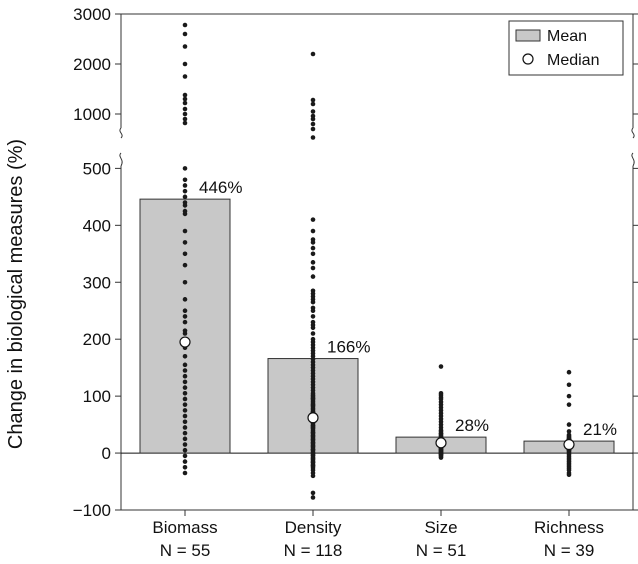 This screenshot has width=638, height=564. What do you see at coordinates (440, 527) in the screenshot?
I see `x-category-label: Size` at bounding box center [440, 527].